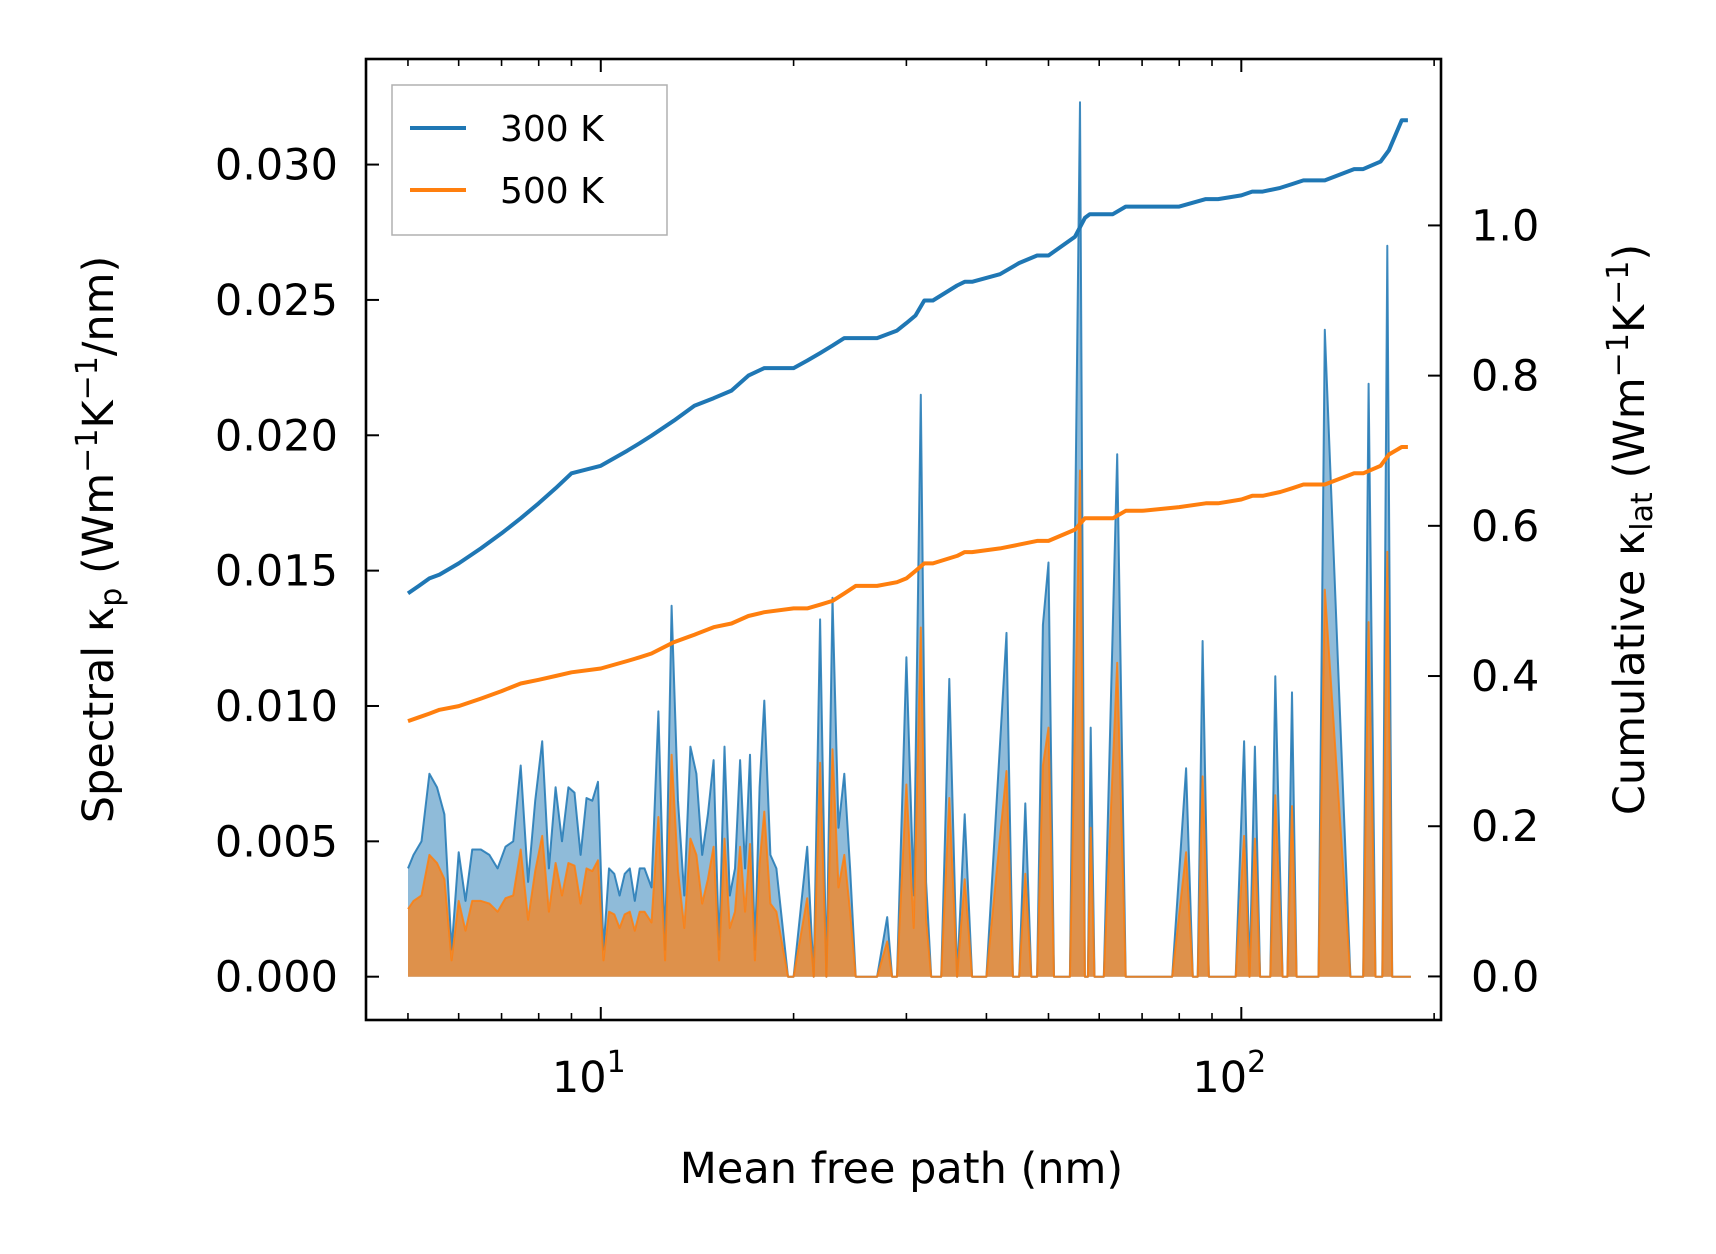 The width and height of the screenshot is (1716, 1254). I want to click on left-y-tick-label: 0.015, so click(276, 572).